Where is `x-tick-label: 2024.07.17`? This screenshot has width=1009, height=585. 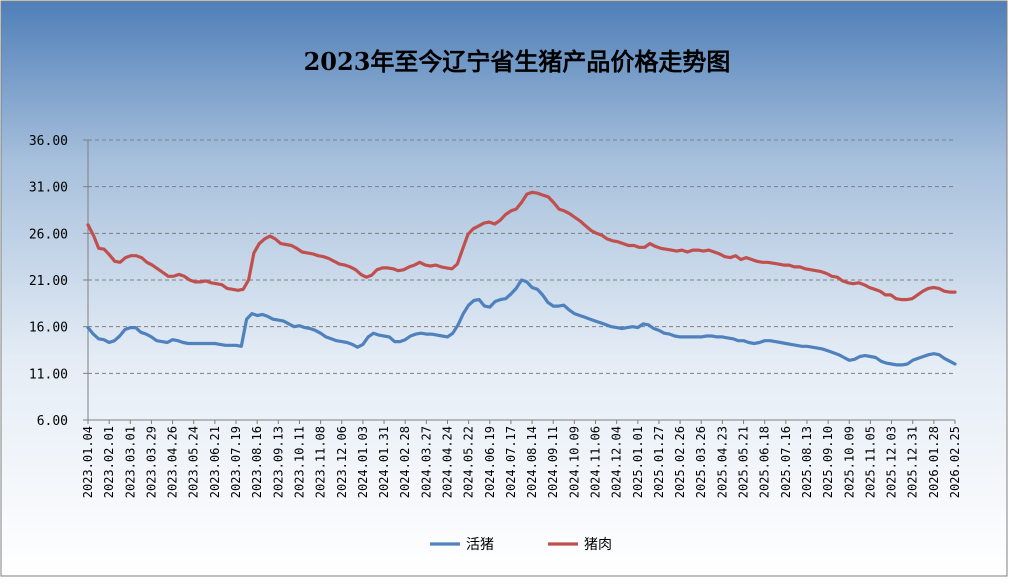 x-tick-label: 2024.07.17 is located at coordinates (511, 462).